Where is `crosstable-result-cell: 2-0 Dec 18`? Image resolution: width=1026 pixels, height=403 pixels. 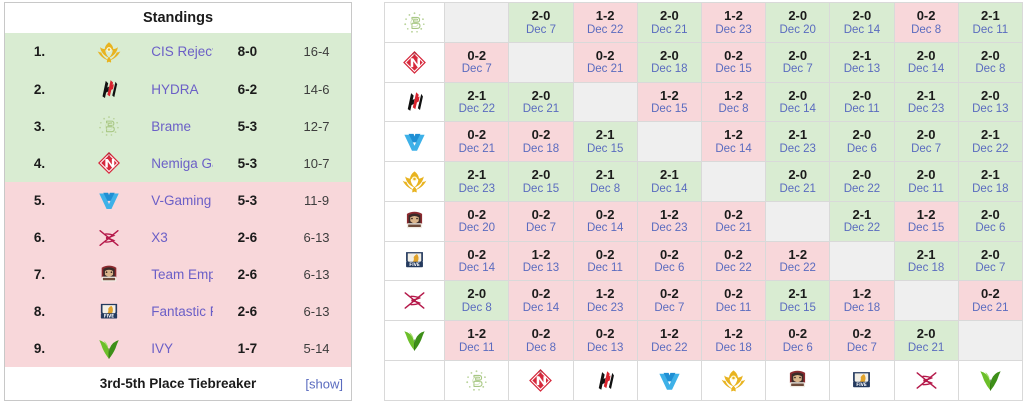 crosstable-result-cell: 2-0 Dec 18 is located at coordinates (669, 62).